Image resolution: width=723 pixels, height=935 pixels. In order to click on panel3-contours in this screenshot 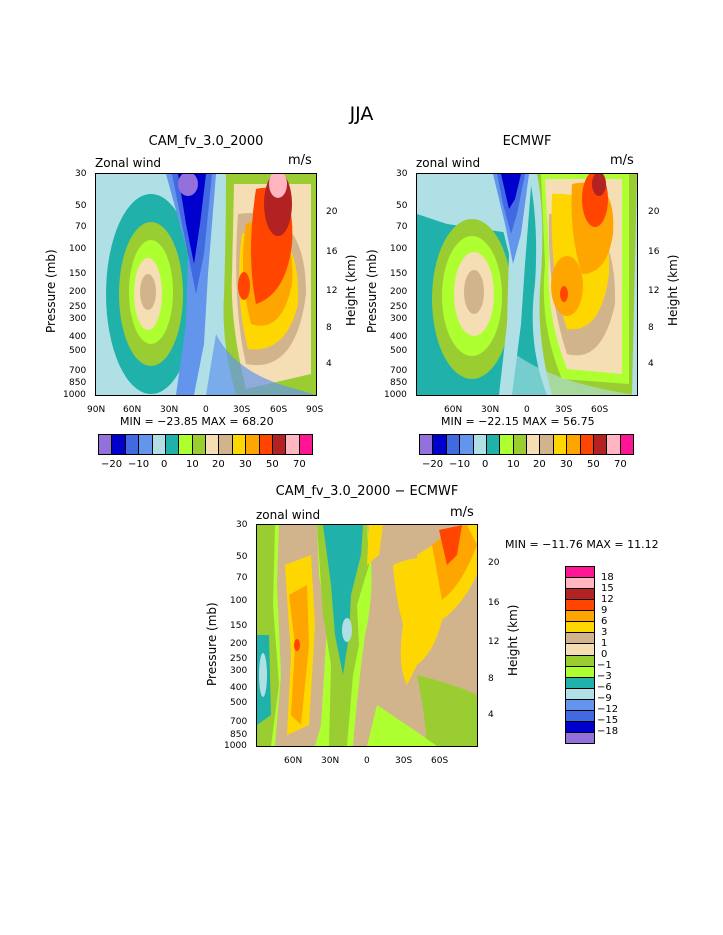, I will do `click(367, 635)`.